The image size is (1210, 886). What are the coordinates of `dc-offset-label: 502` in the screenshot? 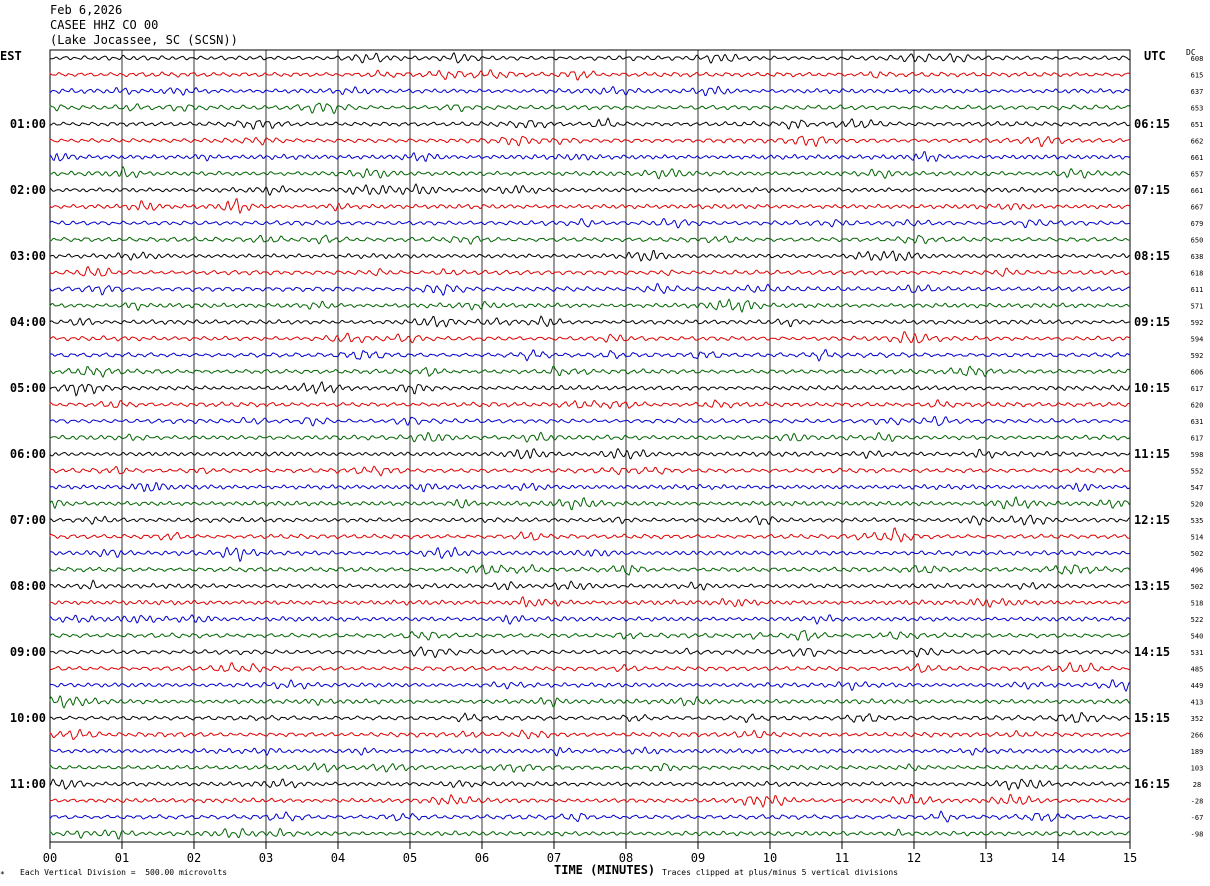 It's located at (1197, 554).